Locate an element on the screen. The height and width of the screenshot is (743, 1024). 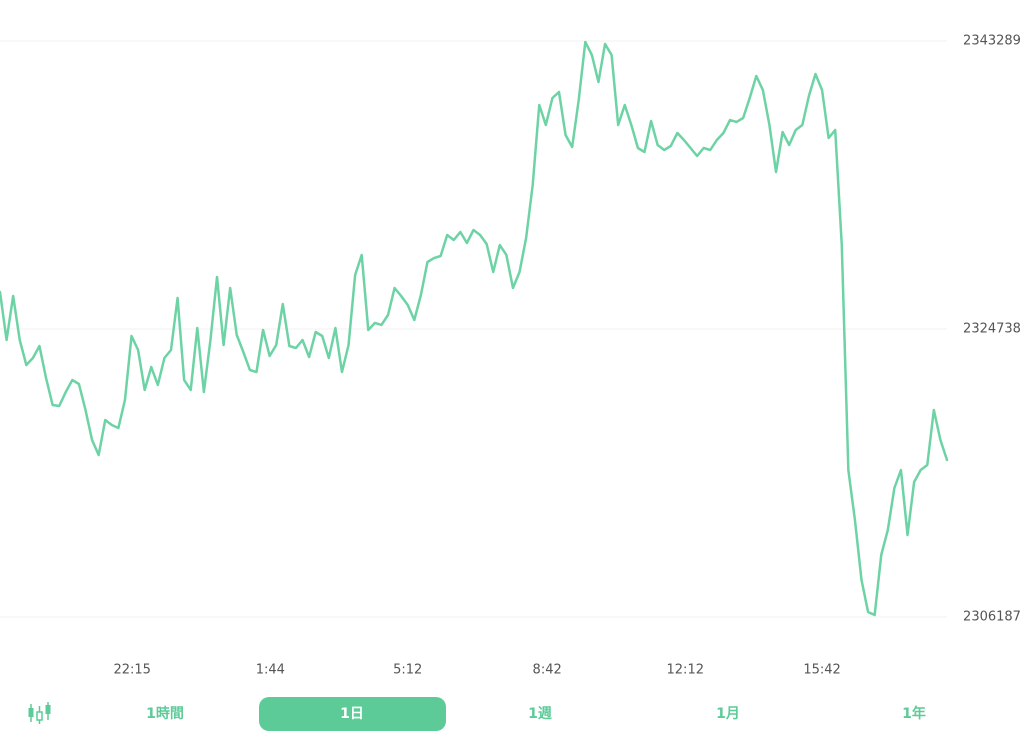
x-tick-label: 5:12 is located at coordinates (407, 670).